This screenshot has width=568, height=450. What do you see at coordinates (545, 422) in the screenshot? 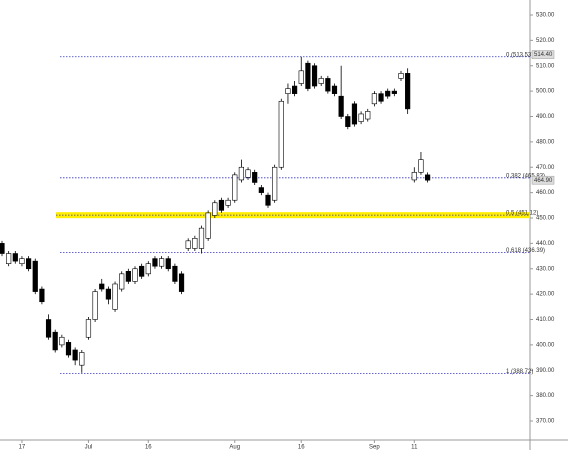
I see `y-tick-label: 370.00` at bounding box center [545, 422].